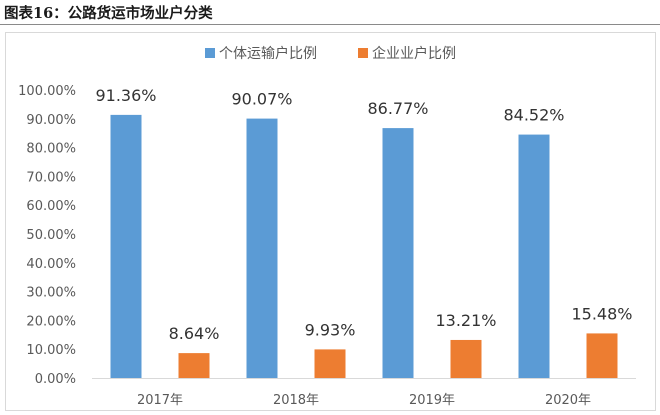  What do you see at coordinates (51, 350) in the screenshot?
I see `y-tick-label: 10.00%` at bounding box center [51, 350].